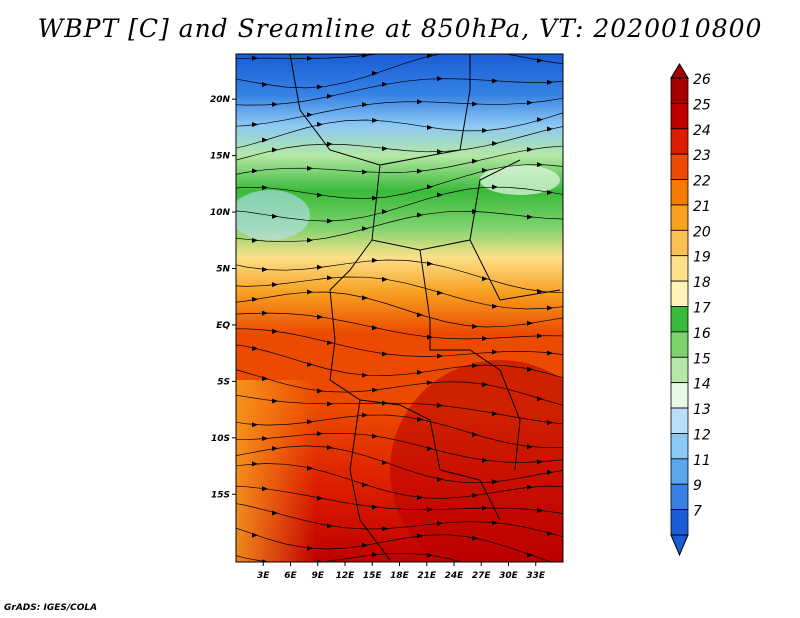 The image size is (800, 618). What do you see at coordinates (536, 576) in the screenshot?
I see `lon-tick-label: 33E` at bounding box center [536, 576].